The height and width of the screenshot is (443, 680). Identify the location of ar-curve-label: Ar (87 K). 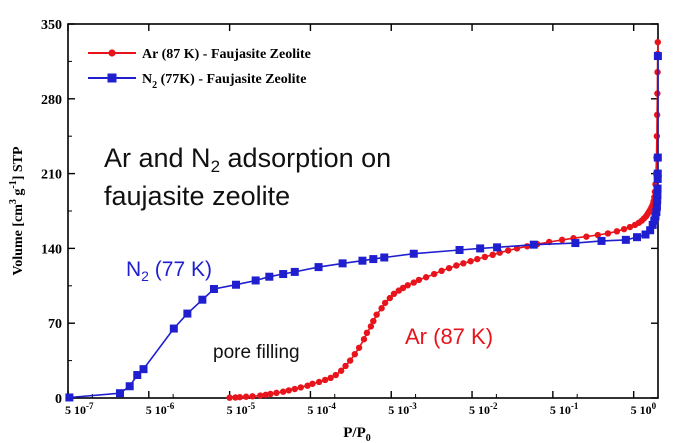
(449, 336).